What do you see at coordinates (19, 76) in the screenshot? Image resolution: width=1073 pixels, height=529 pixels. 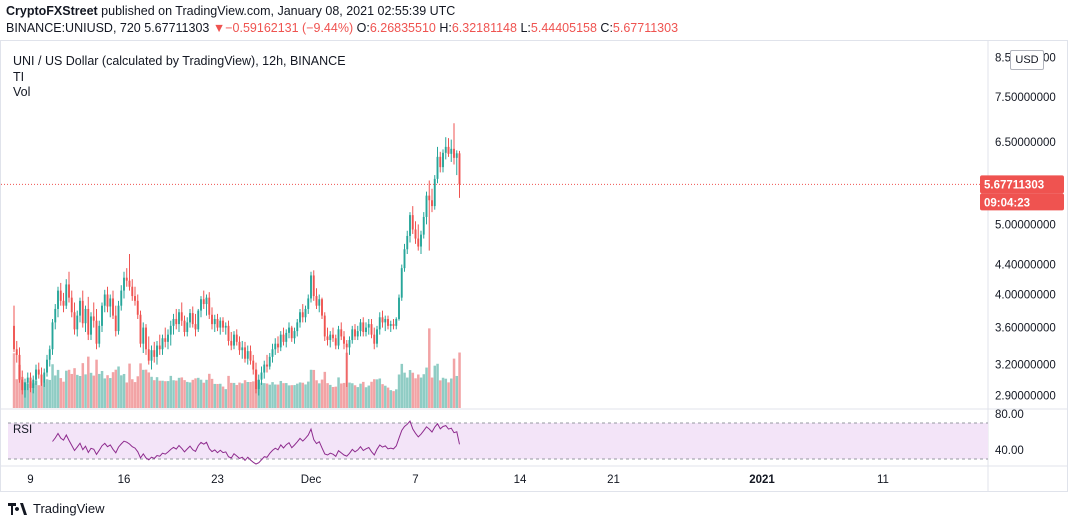 I see `legend-indicator-ti: TI` at bounding box center [19, 76].